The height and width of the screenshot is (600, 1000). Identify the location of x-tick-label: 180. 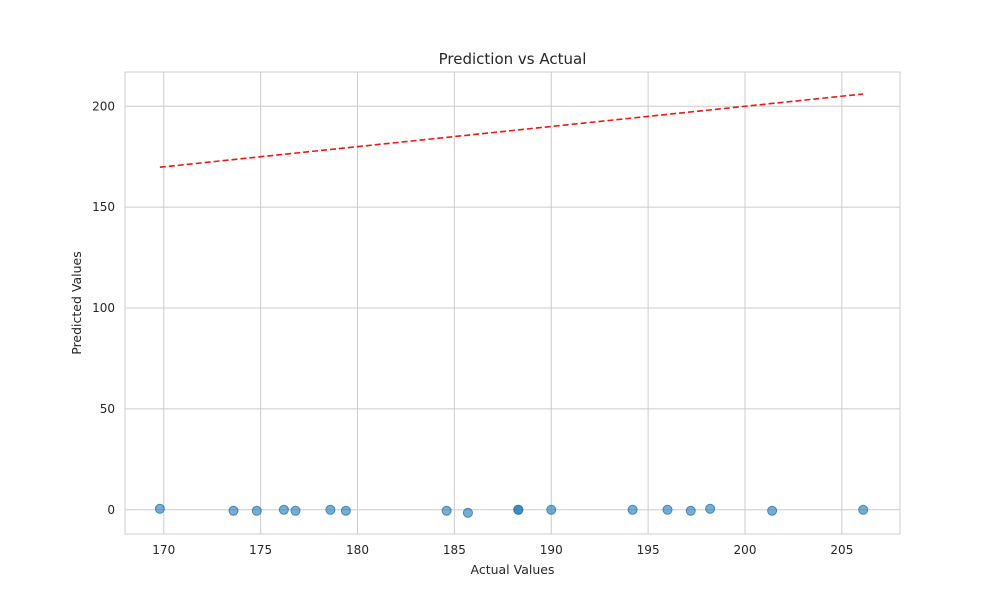
(357, 550).